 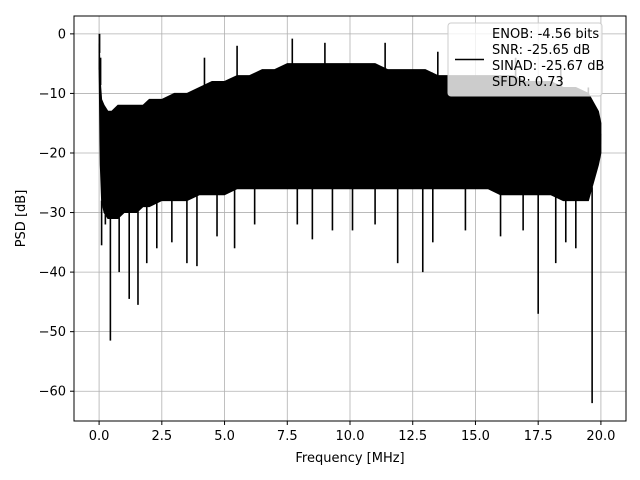 I want to click on y-tick-label: −10, so click(x=52, y=94).